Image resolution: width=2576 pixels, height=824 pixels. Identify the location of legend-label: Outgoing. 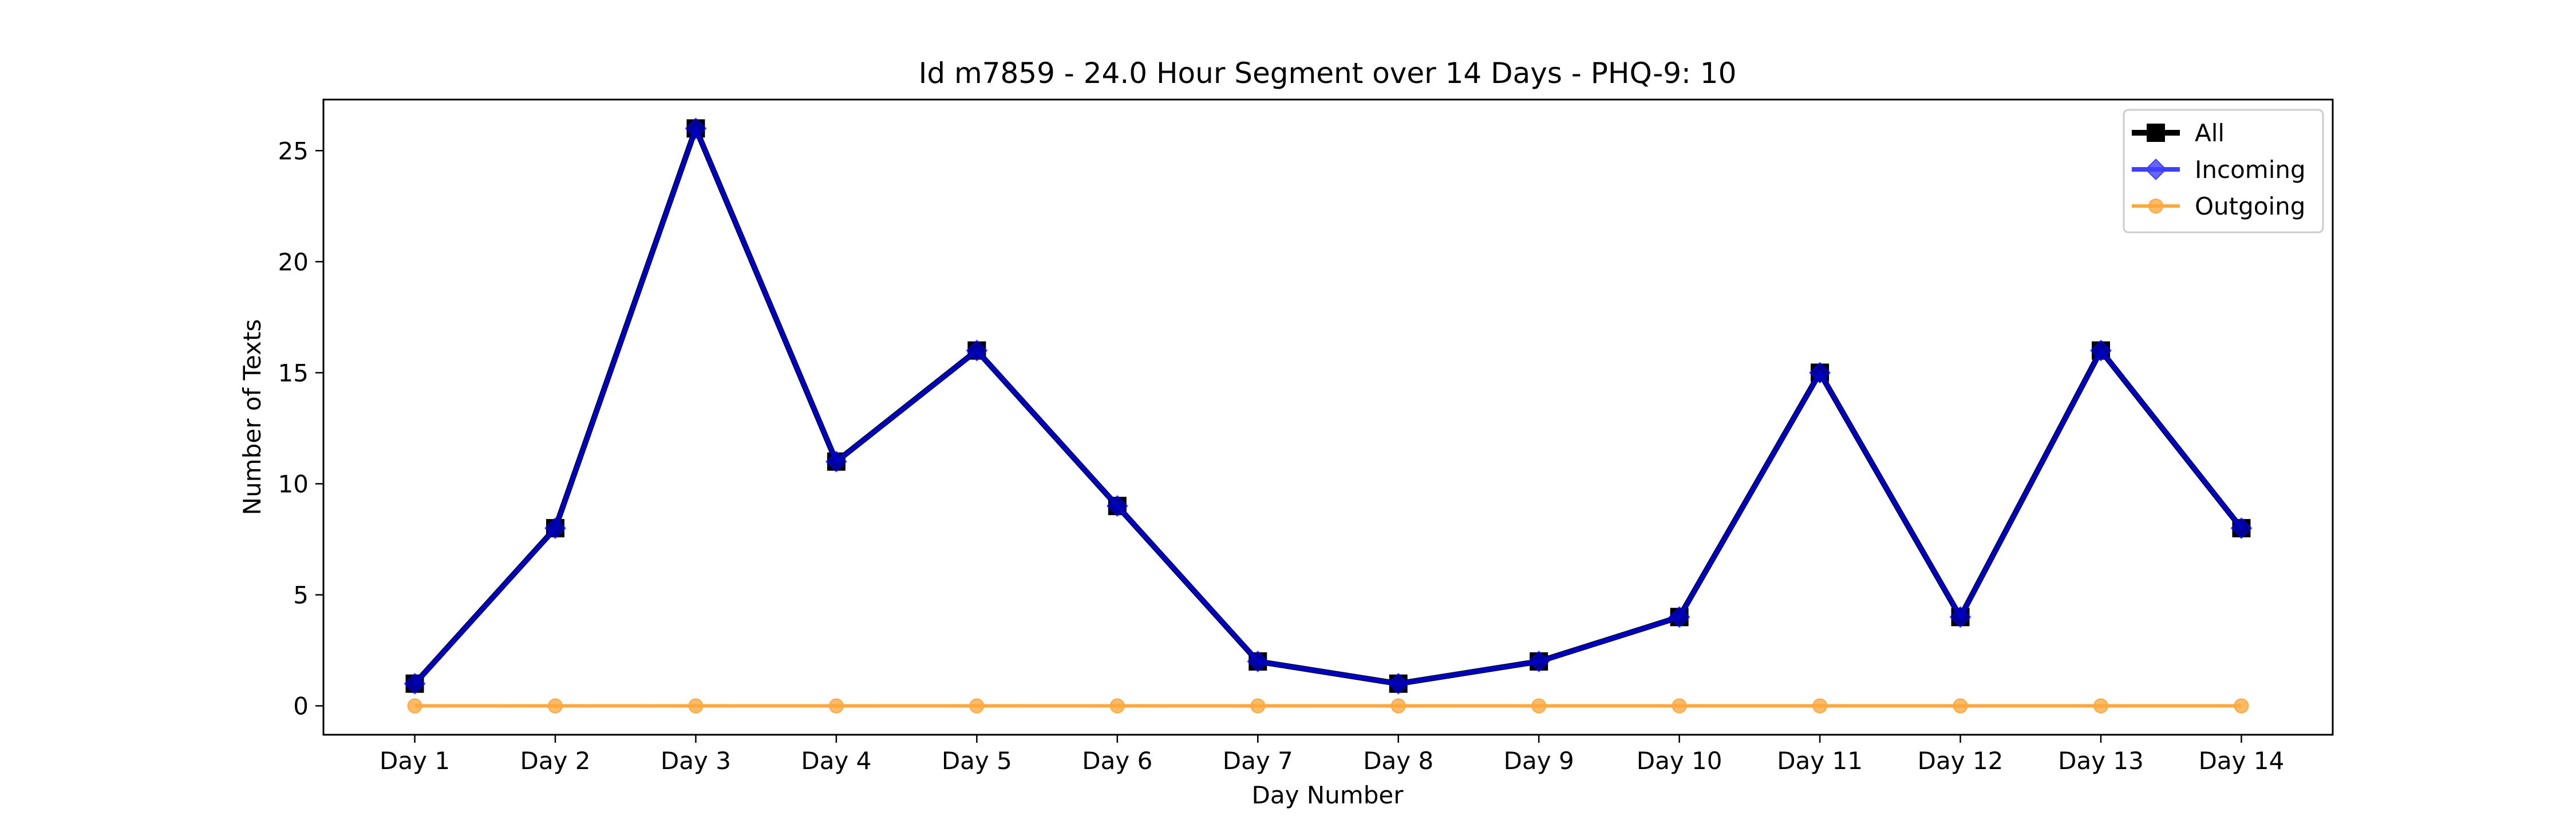
(2250, 206).